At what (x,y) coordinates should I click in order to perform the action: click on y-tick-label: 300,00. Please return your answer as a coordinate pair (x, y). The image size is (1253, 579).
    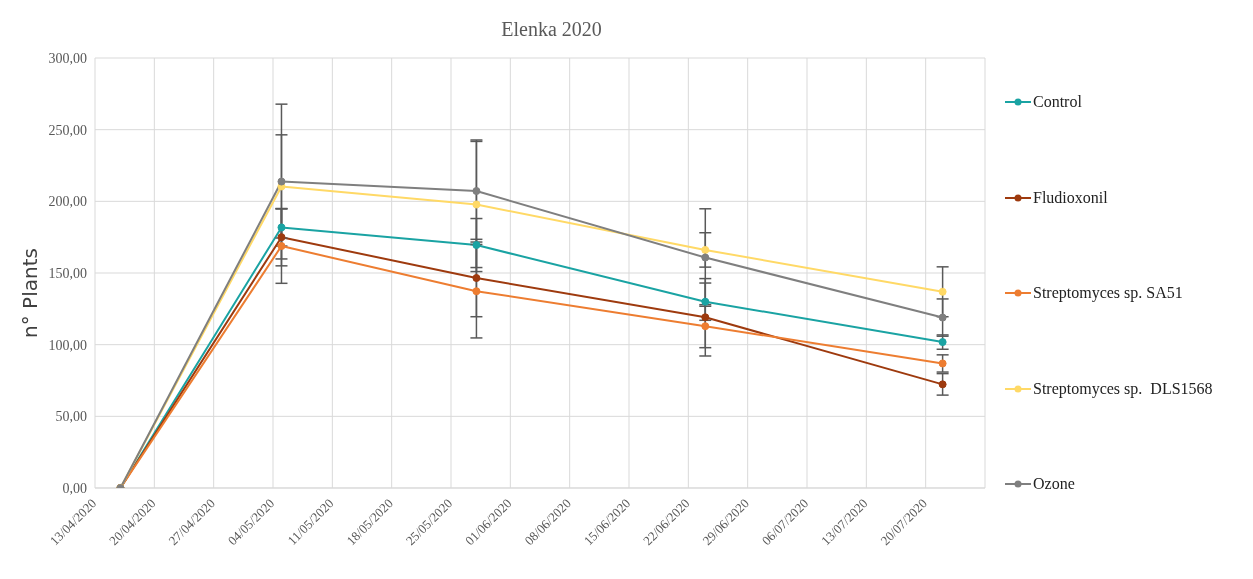
    Looking at the image, I should click on (67, 58).